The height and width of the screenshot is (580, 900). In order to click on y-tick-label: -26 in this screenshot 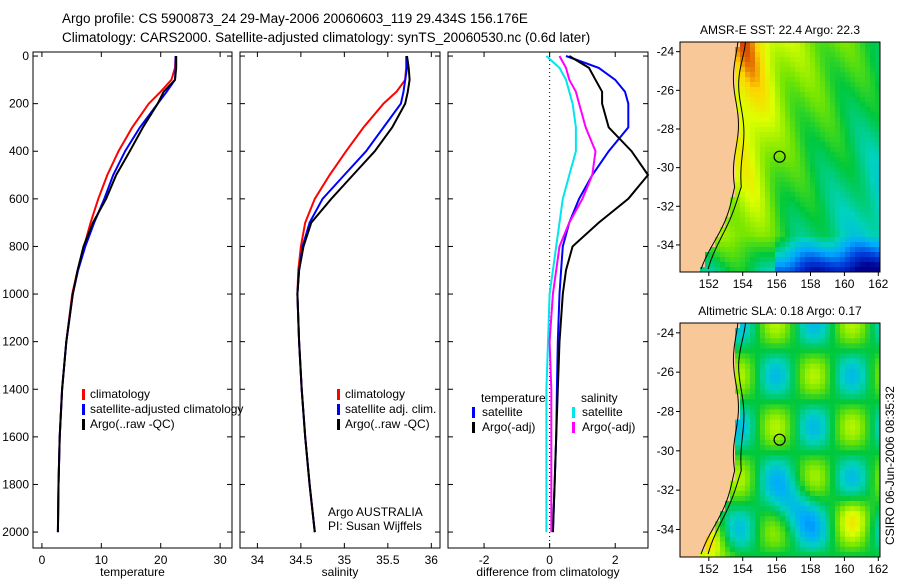, I will do `click(666, 90)`.